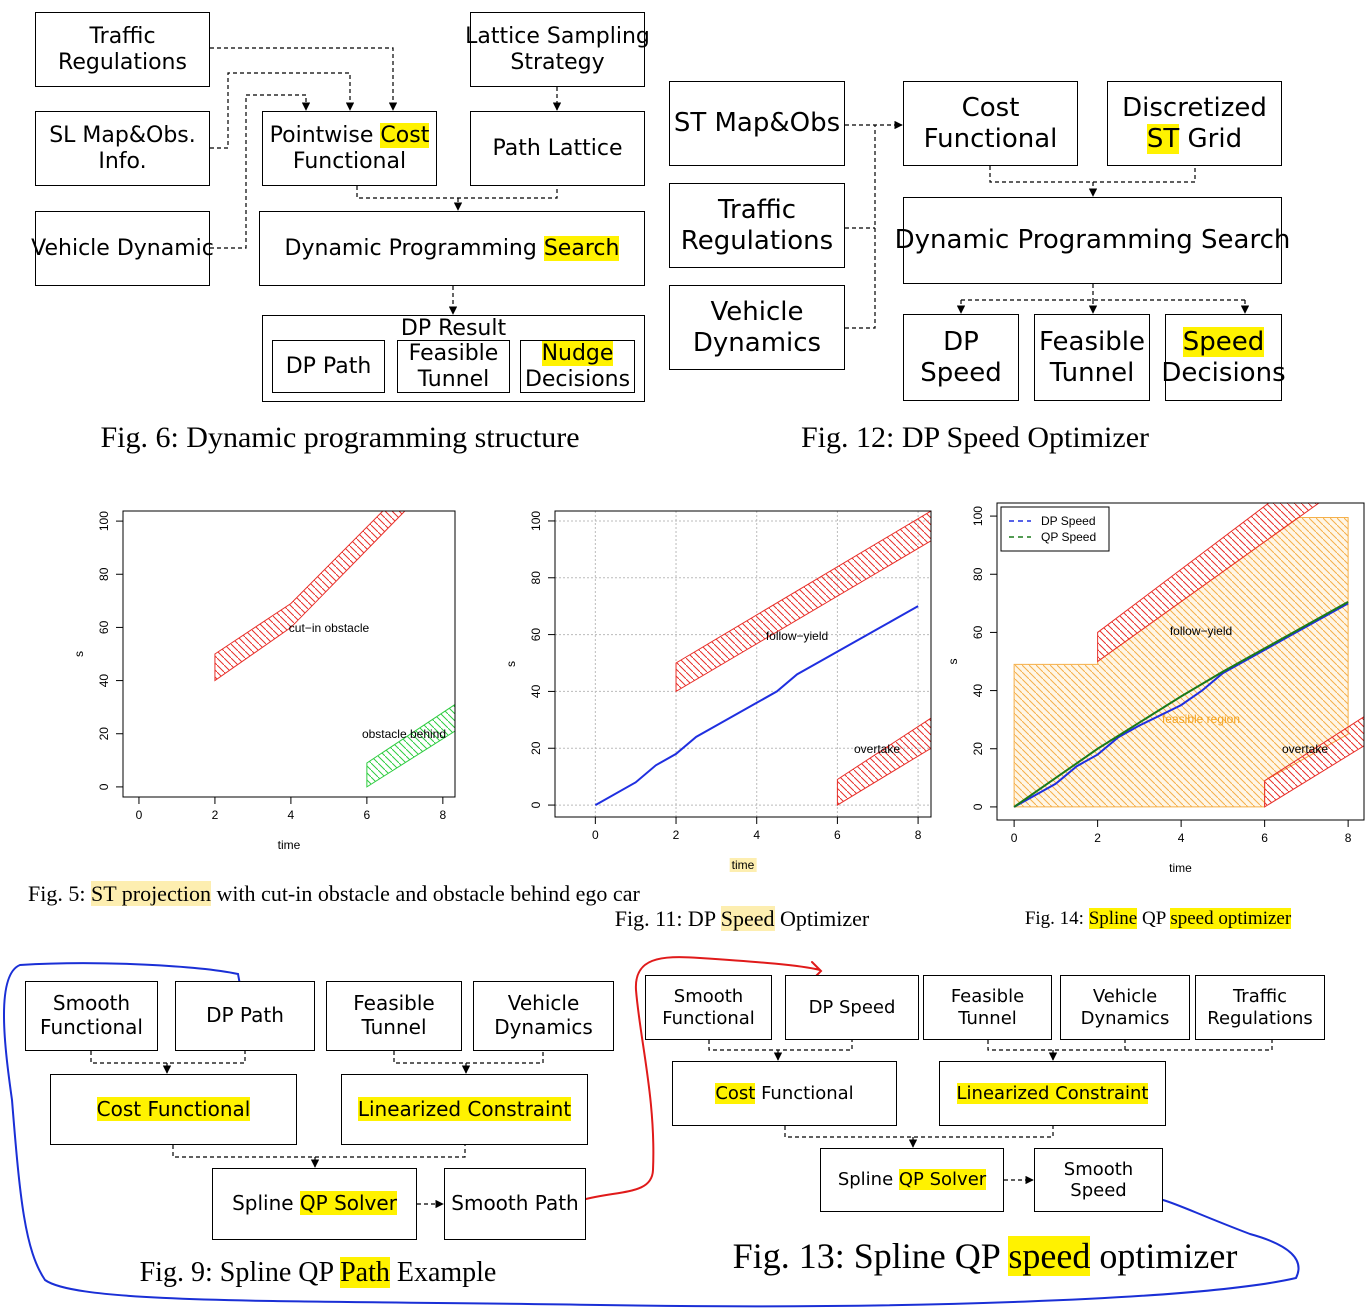 Image resolution: width=1369 pixels, height=1311 pixels. I want to click on text-line: Fig. 11: DP Speed Optimizer, so click(742, 919).